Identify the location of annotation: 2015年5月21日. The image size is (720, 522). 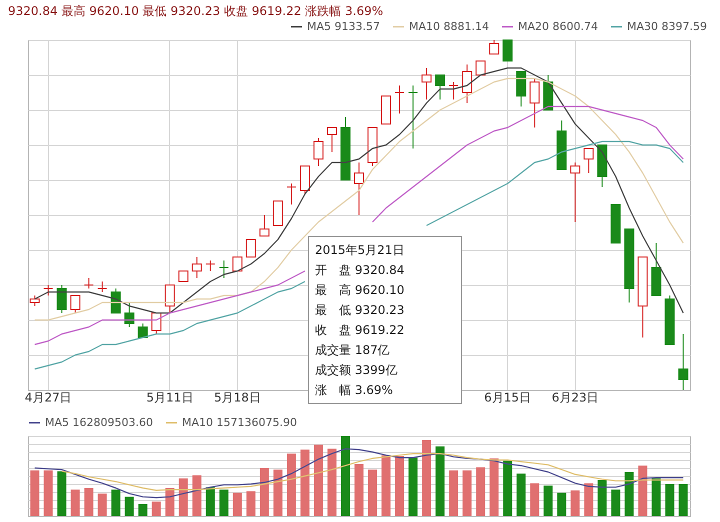
(360, 250).